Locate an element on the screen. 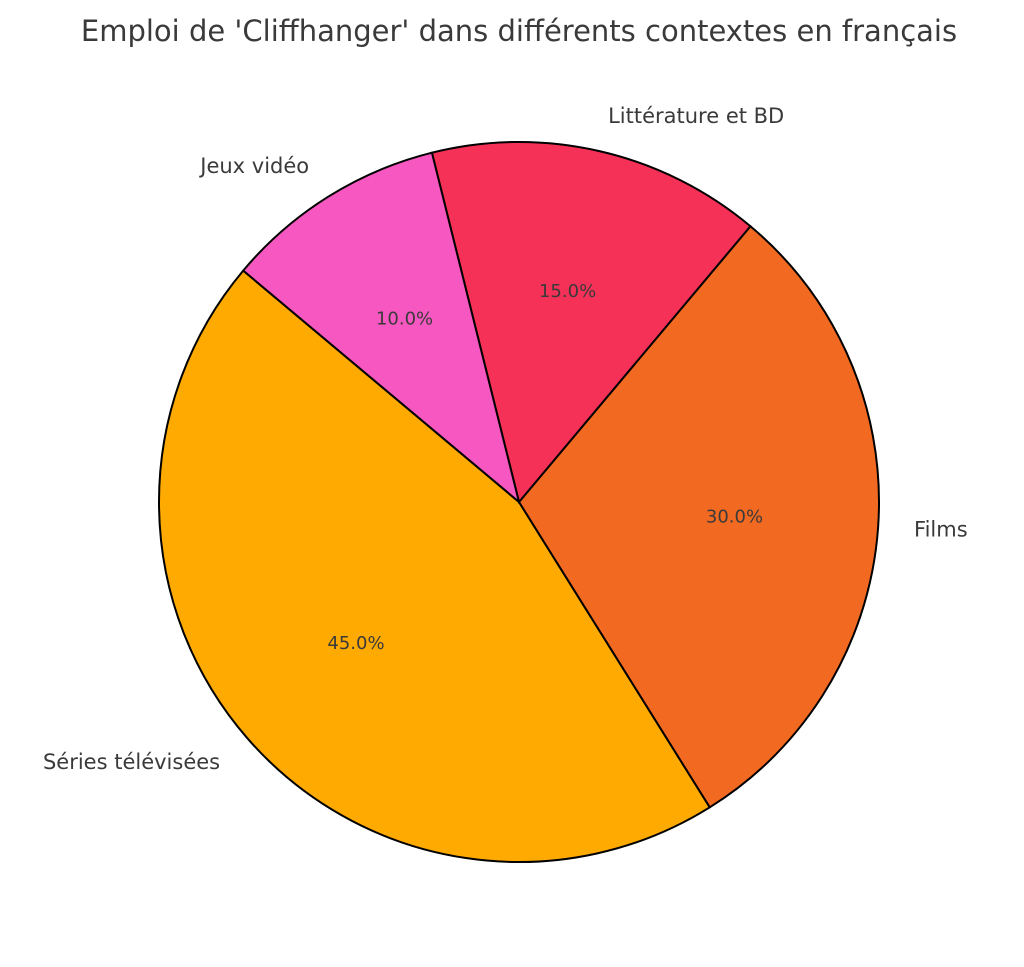 The height and width of the screenshot is (967, 1024). slice-percentage-label: 15.0% is located at coordinates (567, 291).